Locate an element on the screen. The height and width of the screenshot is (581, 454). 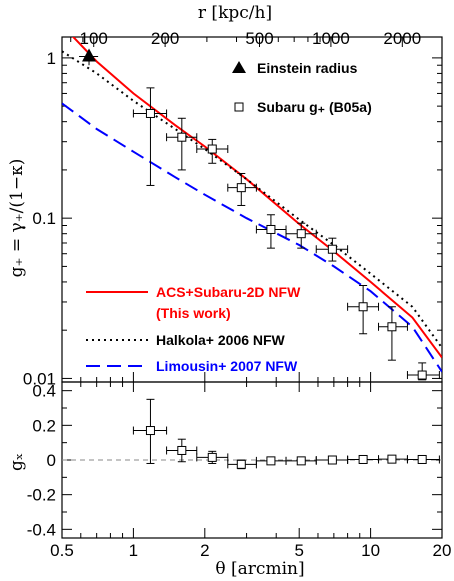
lower-y-tick-label: 0 is located at coordinates (51, 460).